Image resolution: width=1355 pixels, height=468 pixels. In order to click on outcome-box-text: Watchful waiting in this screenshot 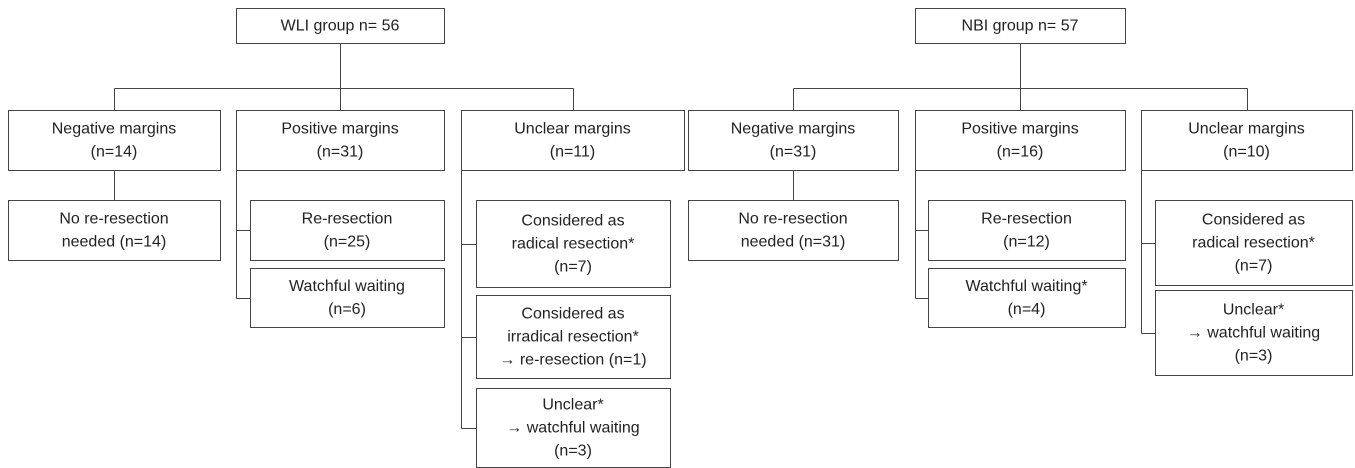, I will do `click(347, 286)`.